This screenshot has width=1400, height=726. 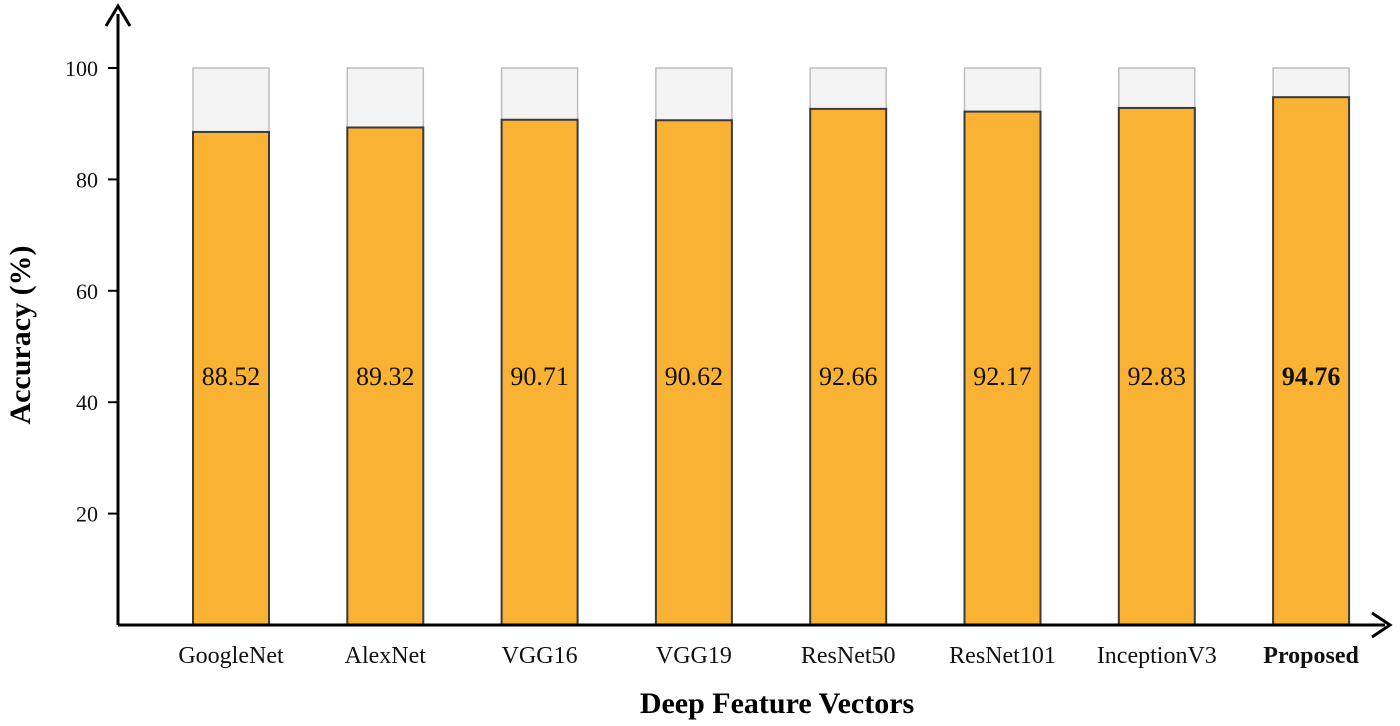 I want to click on value-label-alexnet: 89.32, so click(x=385, y=376).